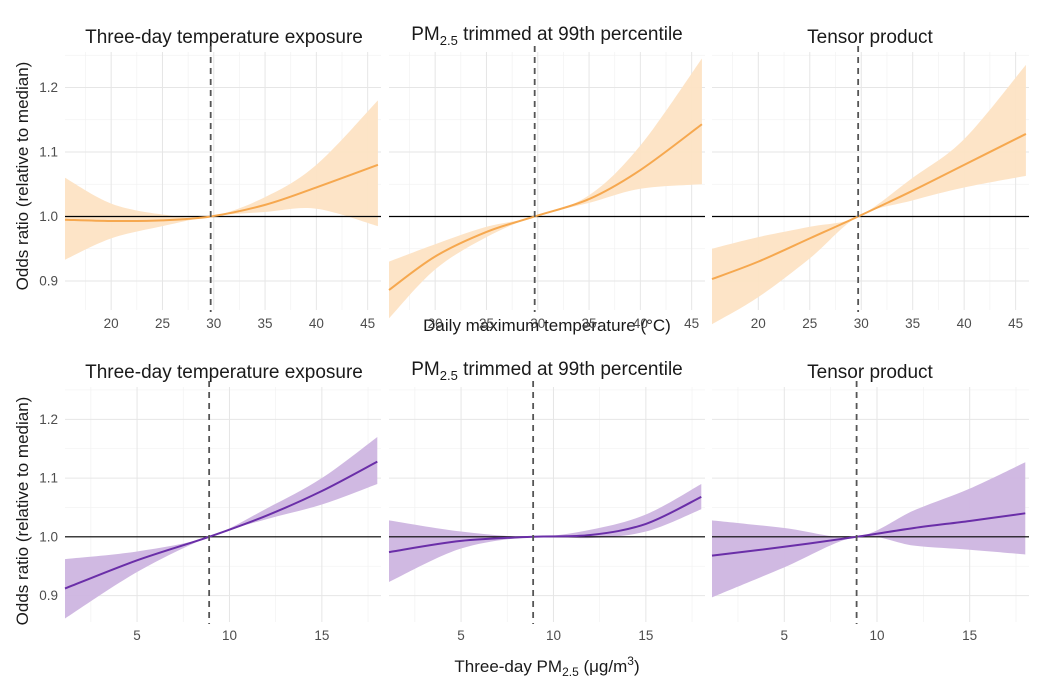 Image resolution: width=1046 pixels, height=697 pixels. I want to click on panel-2-1: 0.9 1.0 1.1 1.2 5 10 15, so click(210, 512).